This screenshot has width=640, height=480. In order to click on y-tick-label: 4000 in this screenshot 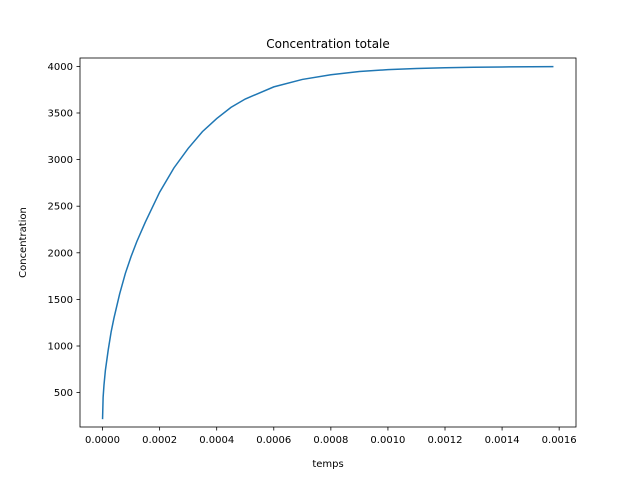, I will do `click(60, 67)`.